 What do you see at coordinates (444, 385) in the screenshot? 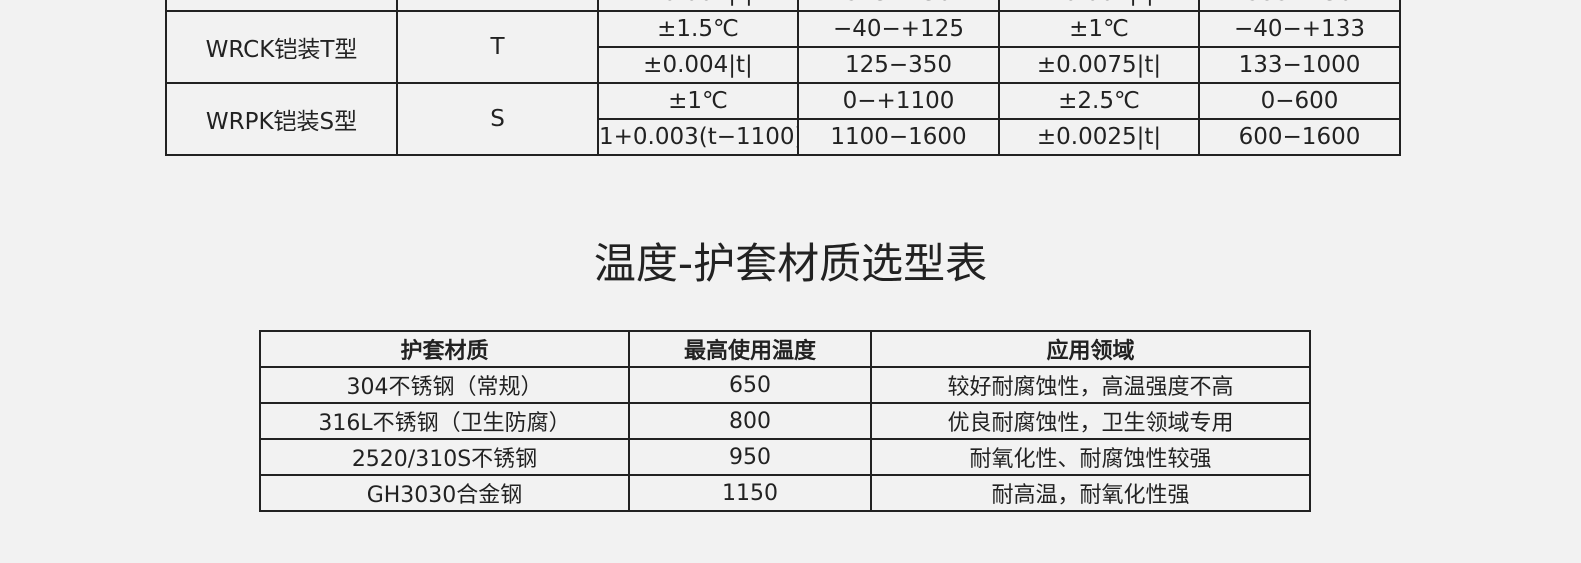
I see `cell: 304不锈钢（常规）` at bounding box center [444, 385].